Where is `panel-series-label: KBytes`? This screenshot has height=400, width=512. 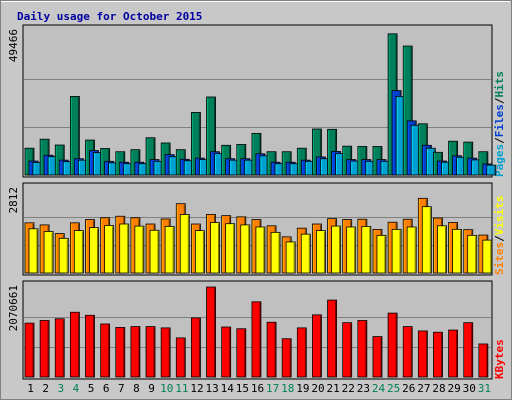
panel-series-label: KBytes is located at coordinates (499, 359).